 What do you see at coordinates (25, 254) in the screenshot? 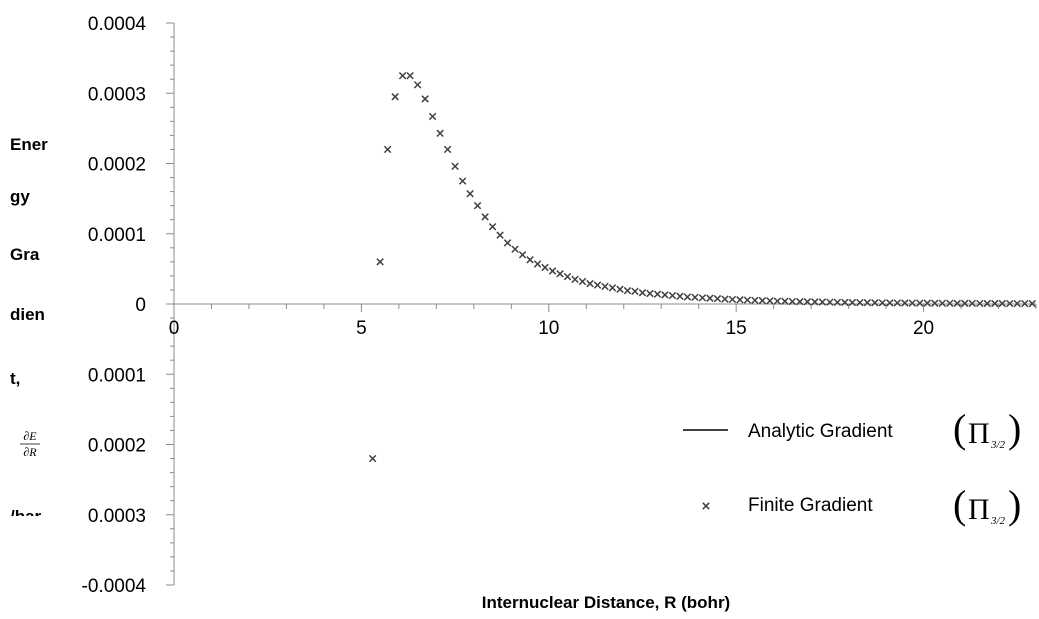
I see `y-axis-title-fragment-3: Gra` at bounding box center [25, 254].